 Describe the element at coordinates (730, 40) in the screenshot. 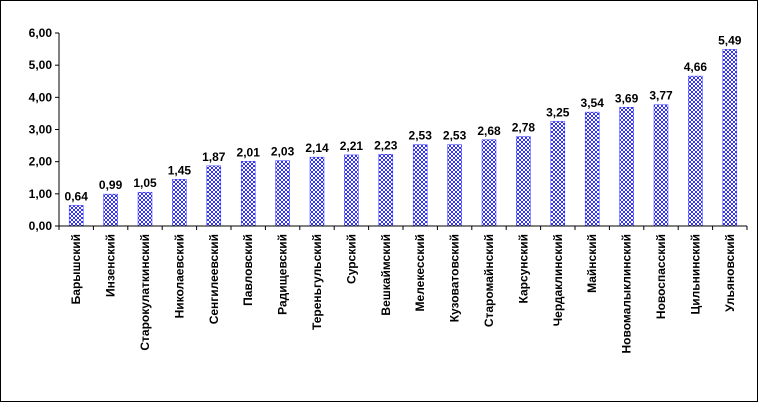

I see `data-label: 5,49` at that location.